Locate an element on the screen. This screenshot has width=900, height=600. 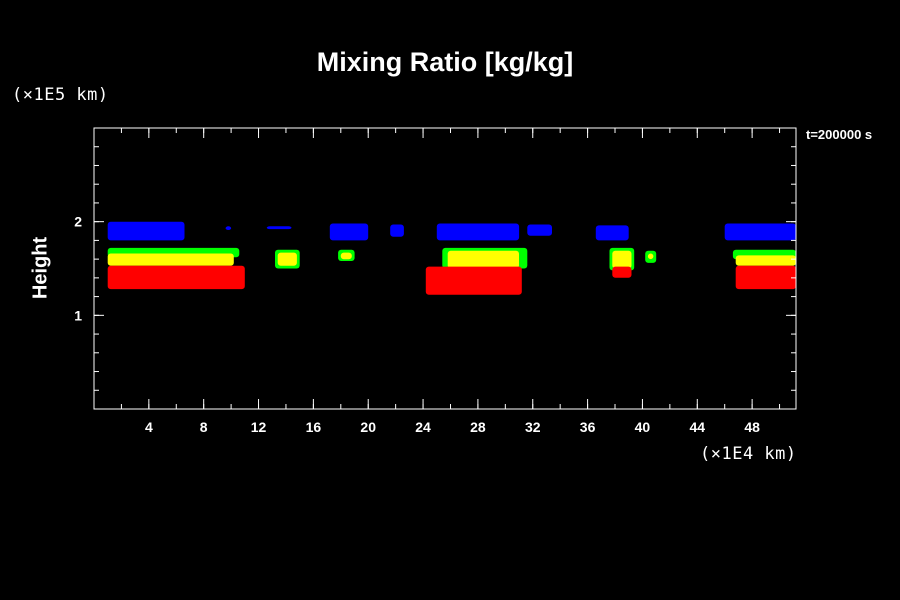
mixing-ratio-bands is located at coordinates (451, 258).